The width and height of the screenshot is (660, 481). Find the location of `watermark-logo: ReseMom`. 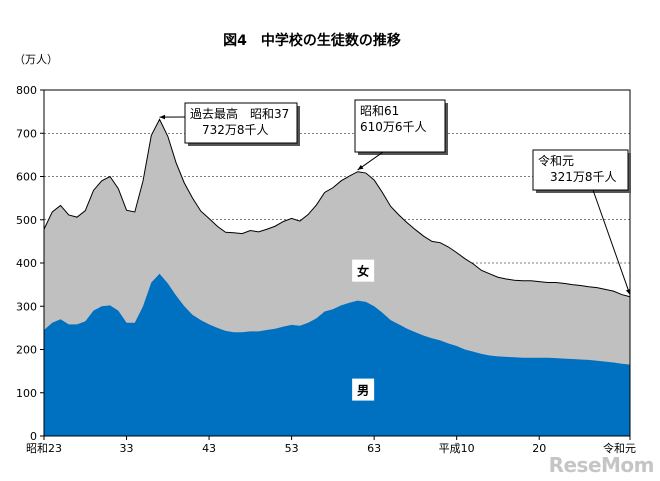

watermark-logo: ReseMom is located at coordinates (601, 465).